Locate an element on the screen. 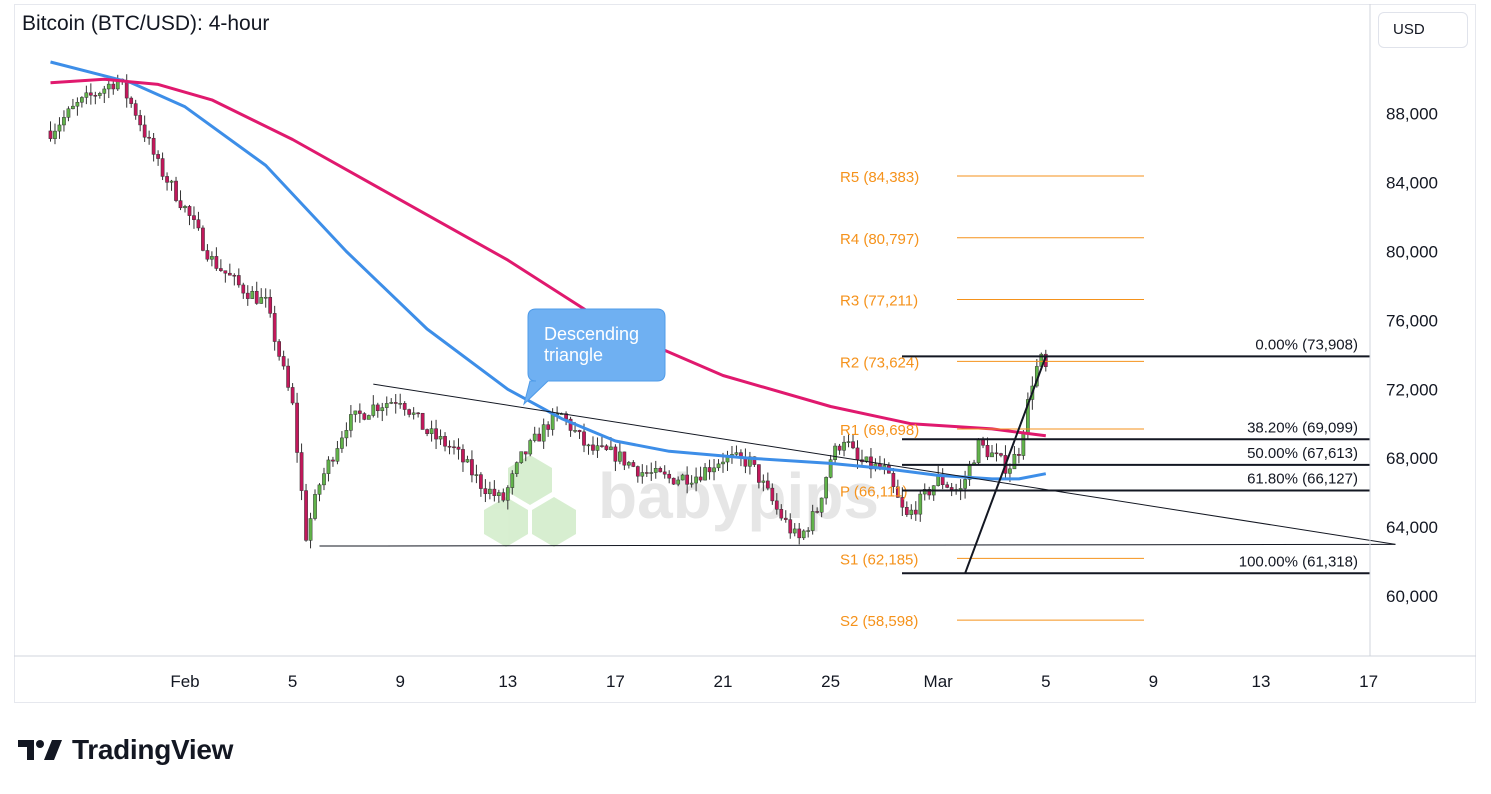 The image size is (1491, 794). currency-selector: USD is located at coordinates (1423, 30).